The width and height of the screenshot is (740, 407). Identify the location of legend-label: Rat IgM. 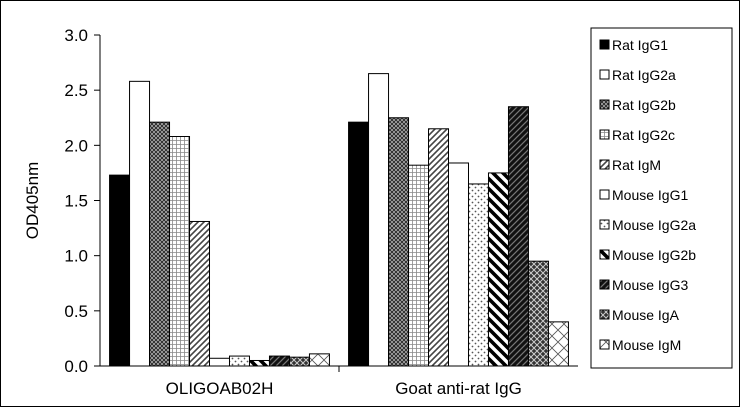
(636, 165).